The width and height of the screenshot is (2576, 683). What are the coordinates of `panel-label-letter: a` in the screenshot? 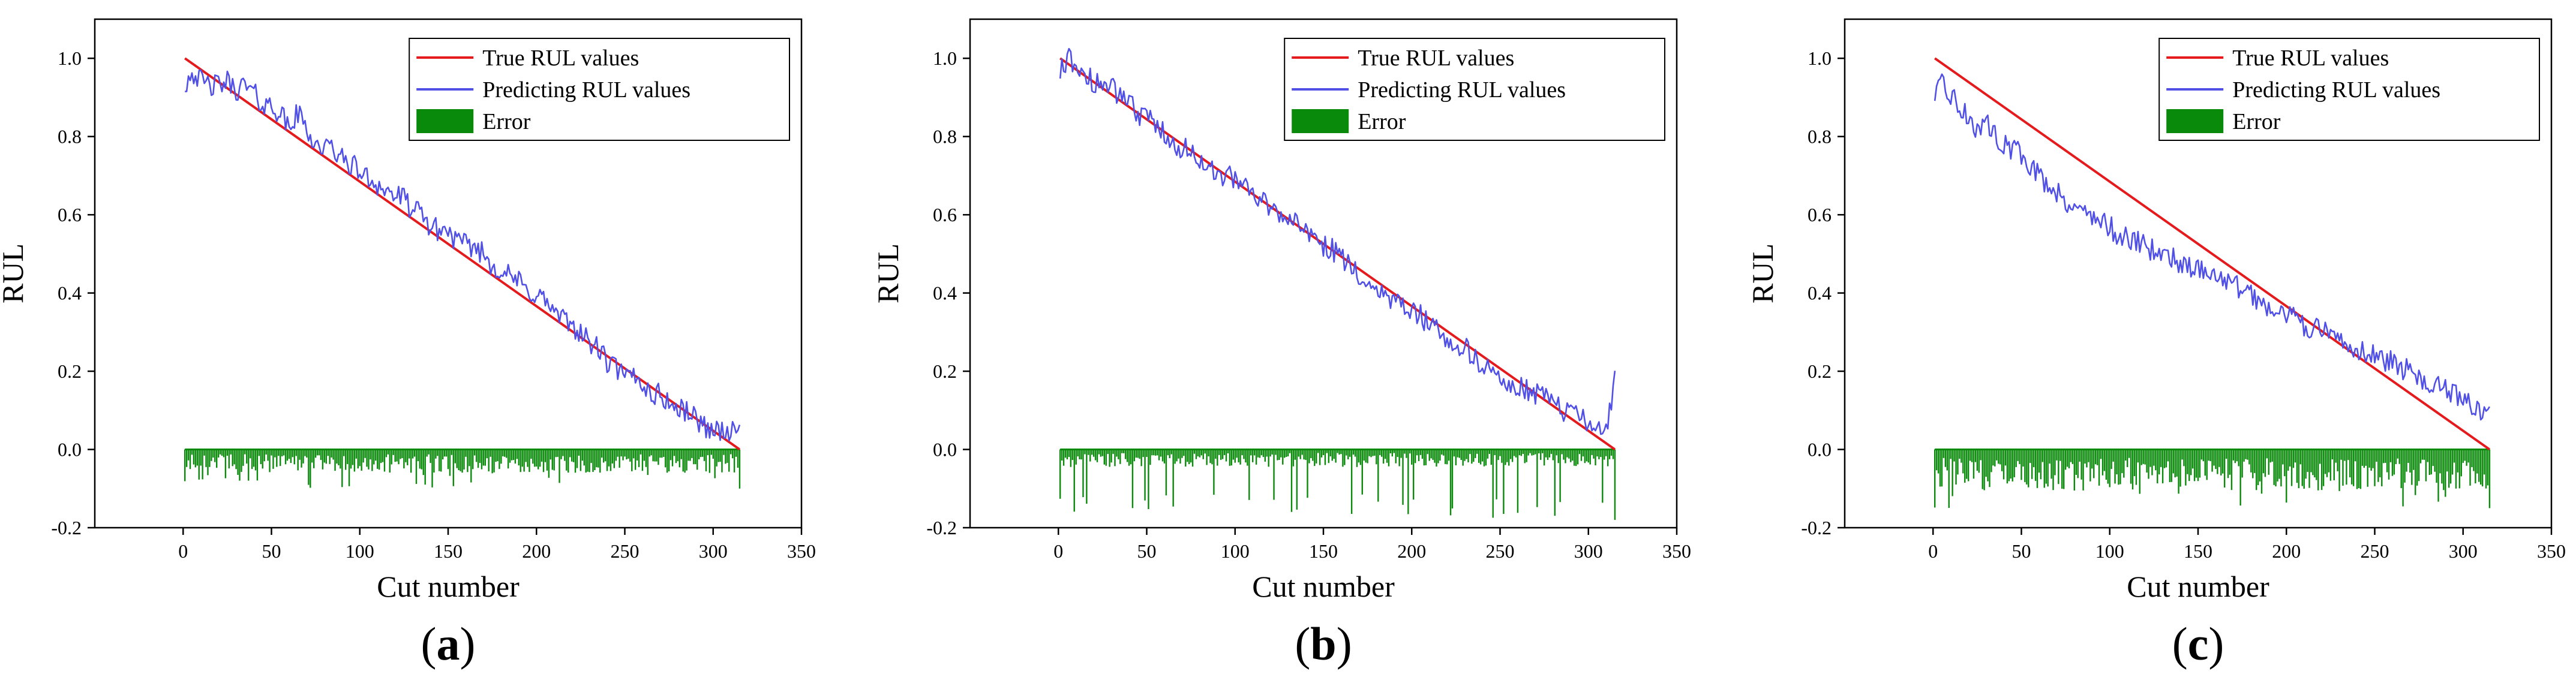 It's located at (449, 644).